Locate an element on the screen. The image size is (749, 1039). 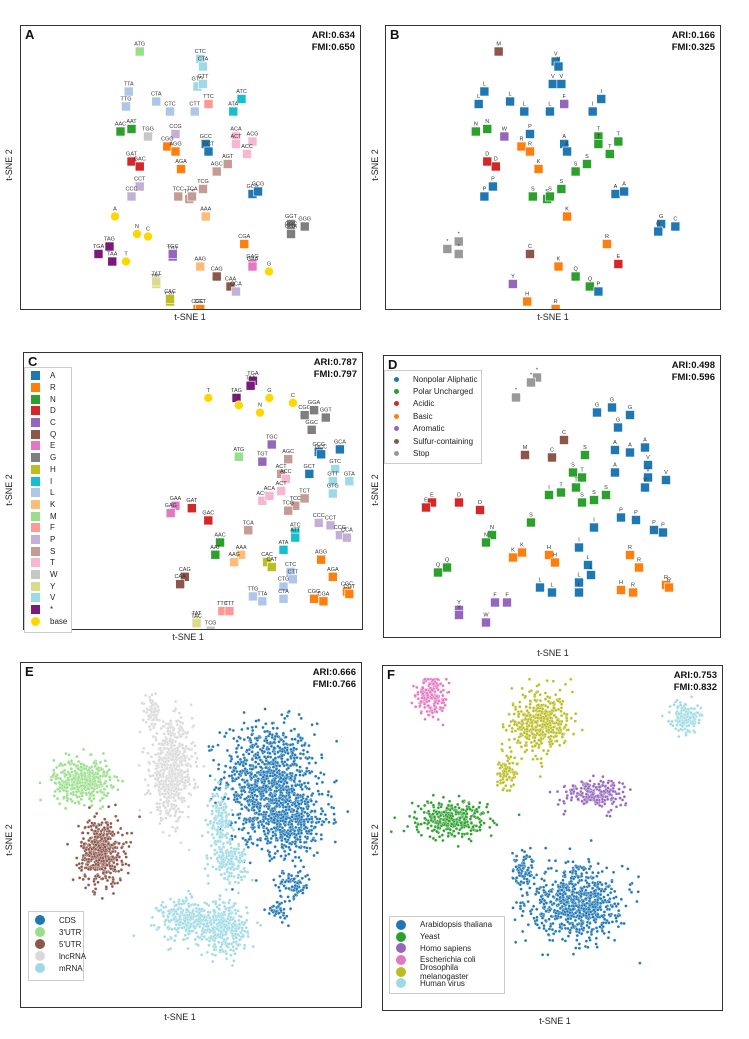
point-label: I is located at coordinates (593, 105).